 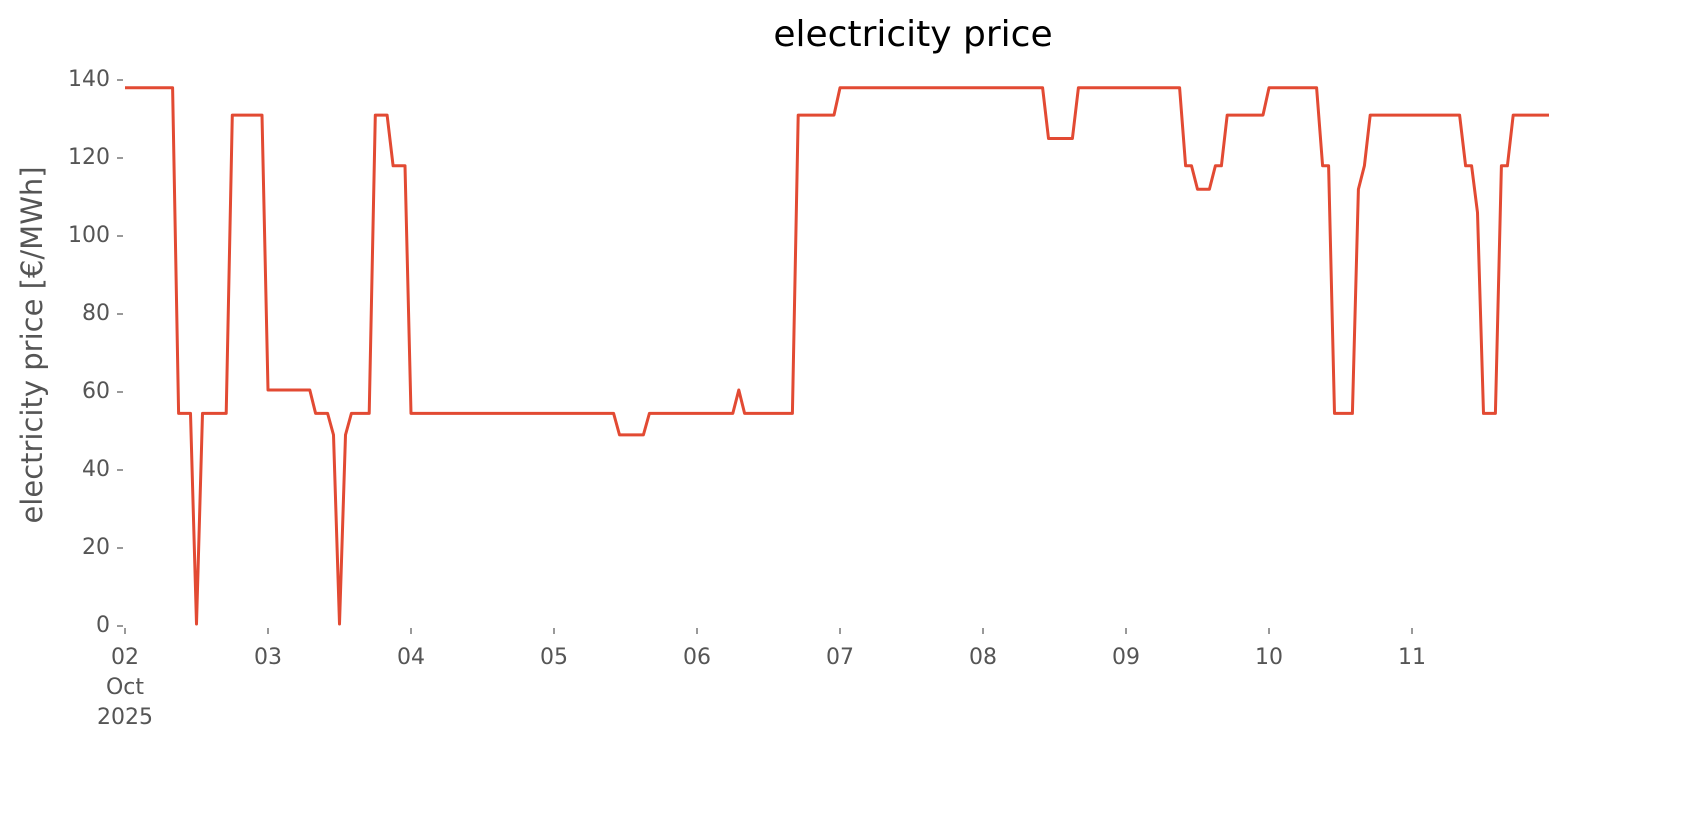 I want to click on y-tick-label: 80, so click(x=96, y=313).